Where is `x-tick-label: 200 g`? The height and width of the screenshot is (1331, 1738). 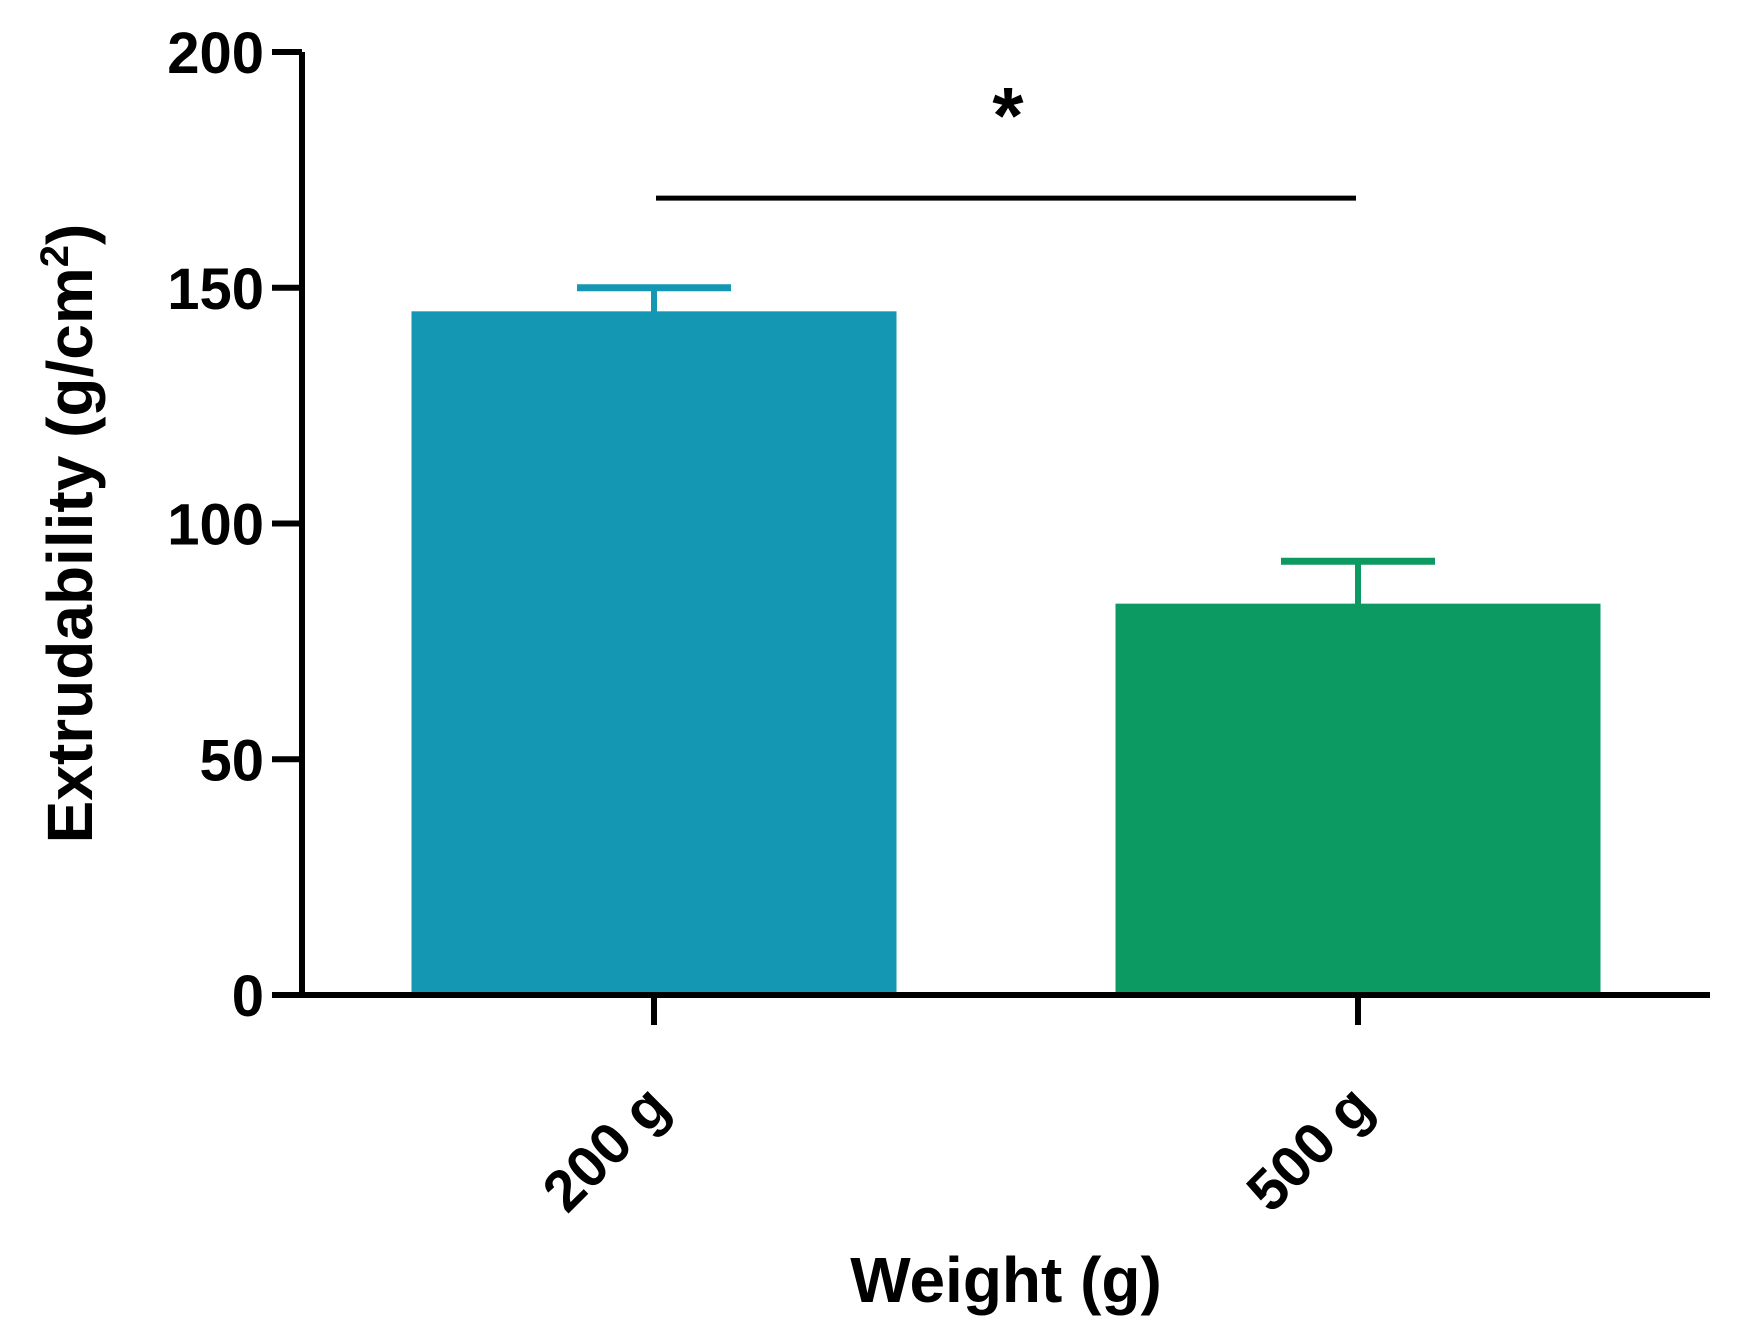
x-tick-label: 200 g is located at coordinates (605, 1148).